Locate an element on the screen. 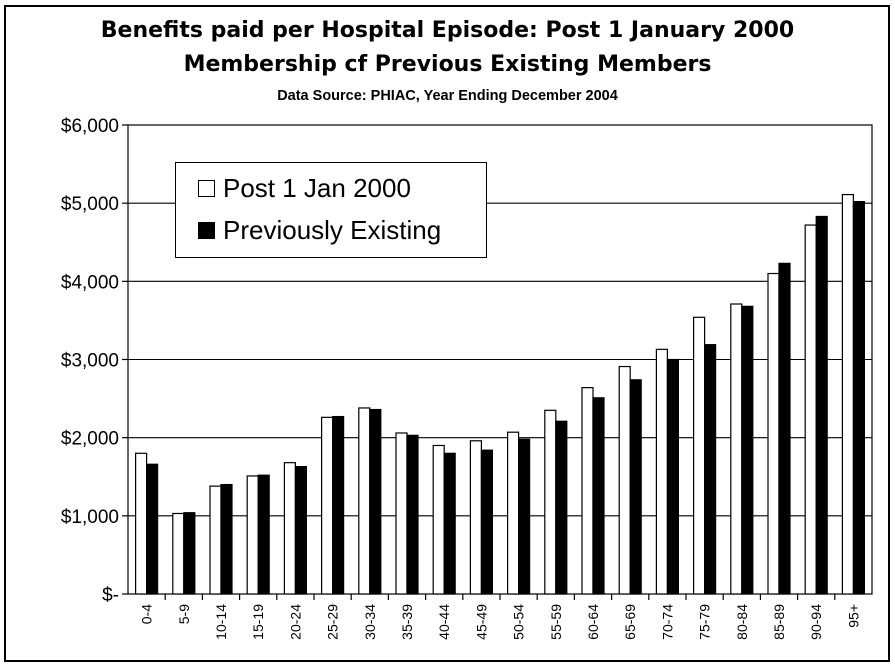 The width and height of the screenshot is (895, 667). legend-item-post: Post 1 Jan 2000 is located at coordinates (304, 188).